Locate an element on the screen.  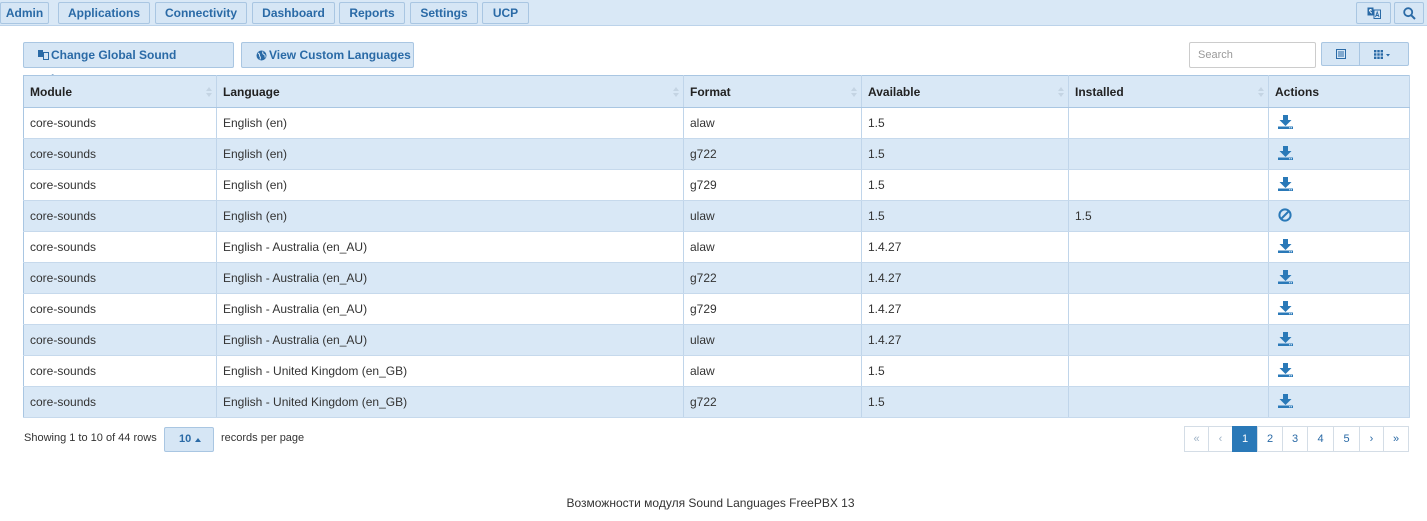
page-4: 4 is located at coordinates (1320, 439).